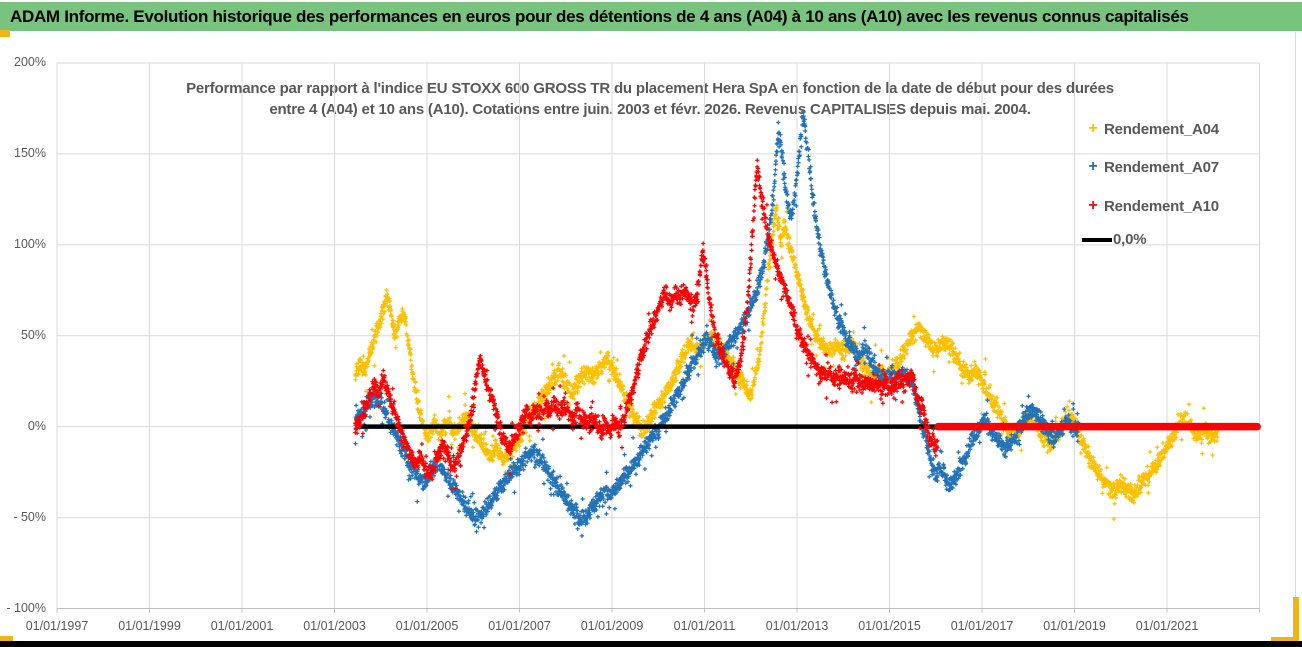 This screenshot has width=1302, height=647. I want to click on y-tick-label: 100%, so click(30, 243).